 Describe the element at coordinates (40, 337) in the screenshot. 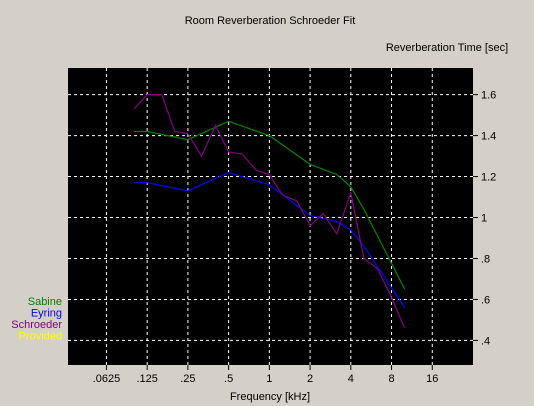

I see `legend-item-provided: Provided` at that location.